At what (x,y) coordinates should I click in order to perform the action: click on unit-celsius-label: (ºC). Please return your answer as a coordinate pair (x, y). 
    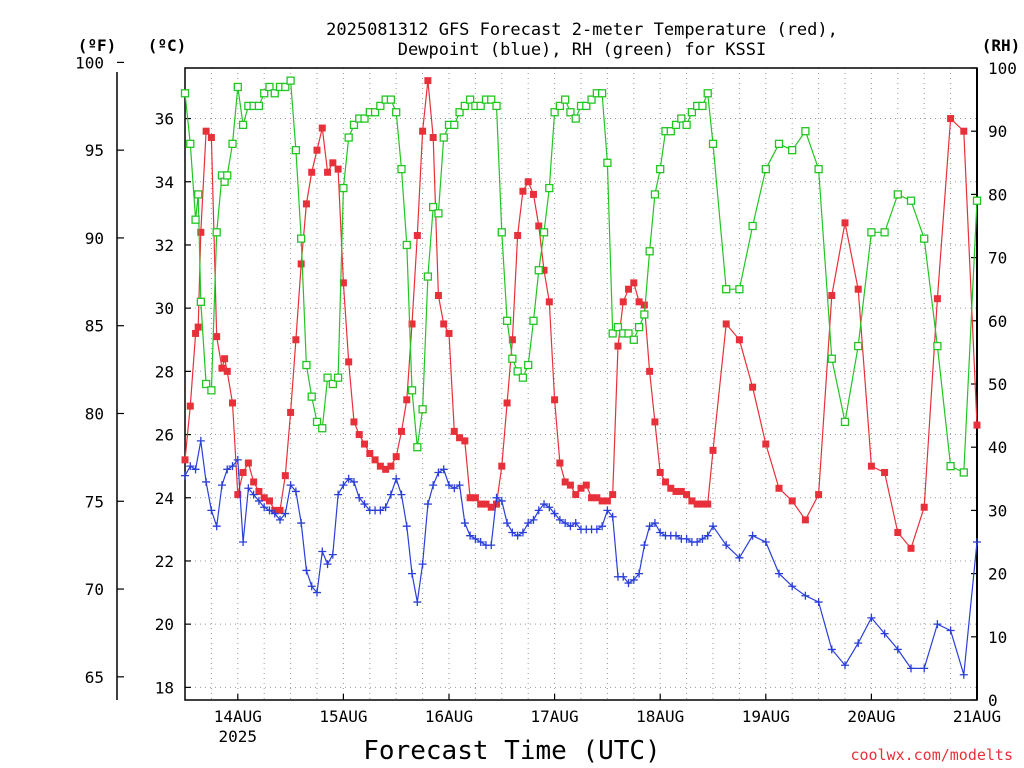
    Looking at the image, I should click on (167, 45).